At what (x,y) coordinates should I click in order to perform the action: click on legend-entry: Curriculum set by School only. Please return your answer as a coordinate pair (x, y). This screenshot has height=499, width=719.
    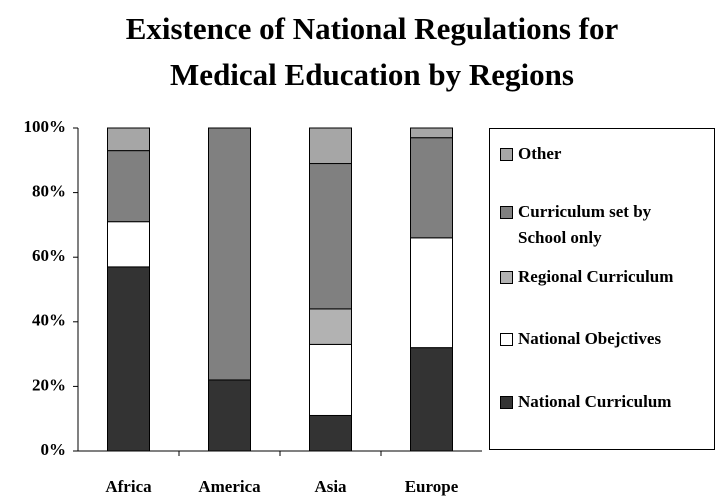
    Looking at the image, I should click on (605, 225).